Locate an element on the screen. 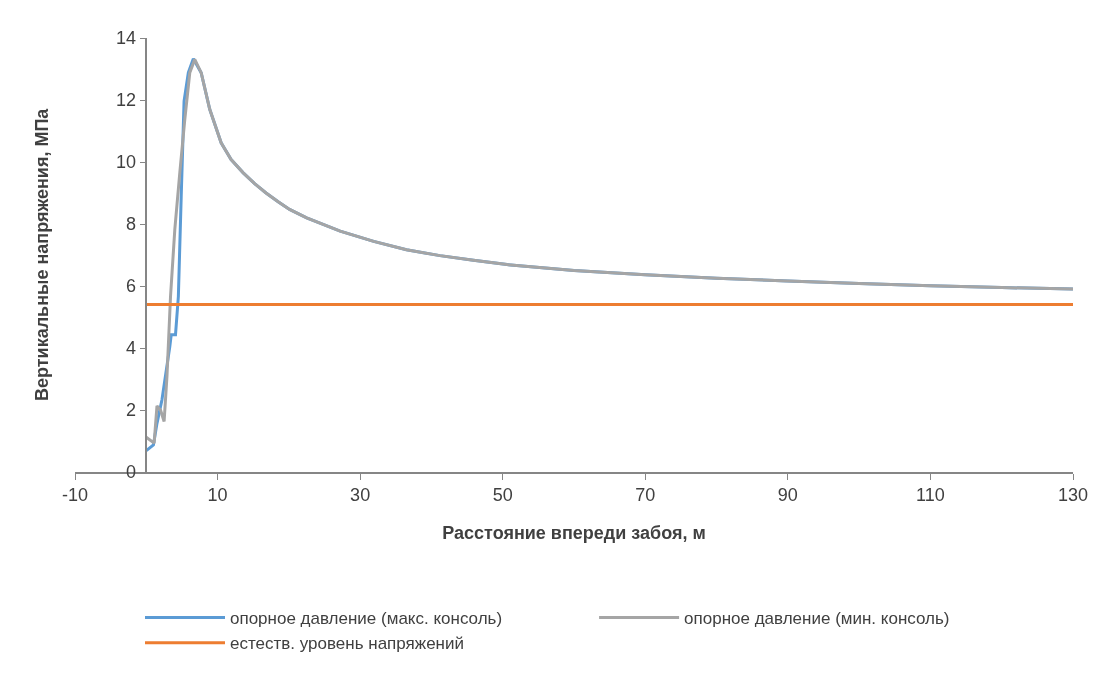 The height and width of the screenshot is (698, 1119). x-tick-label: 50 is located at coordinates (502, 495).